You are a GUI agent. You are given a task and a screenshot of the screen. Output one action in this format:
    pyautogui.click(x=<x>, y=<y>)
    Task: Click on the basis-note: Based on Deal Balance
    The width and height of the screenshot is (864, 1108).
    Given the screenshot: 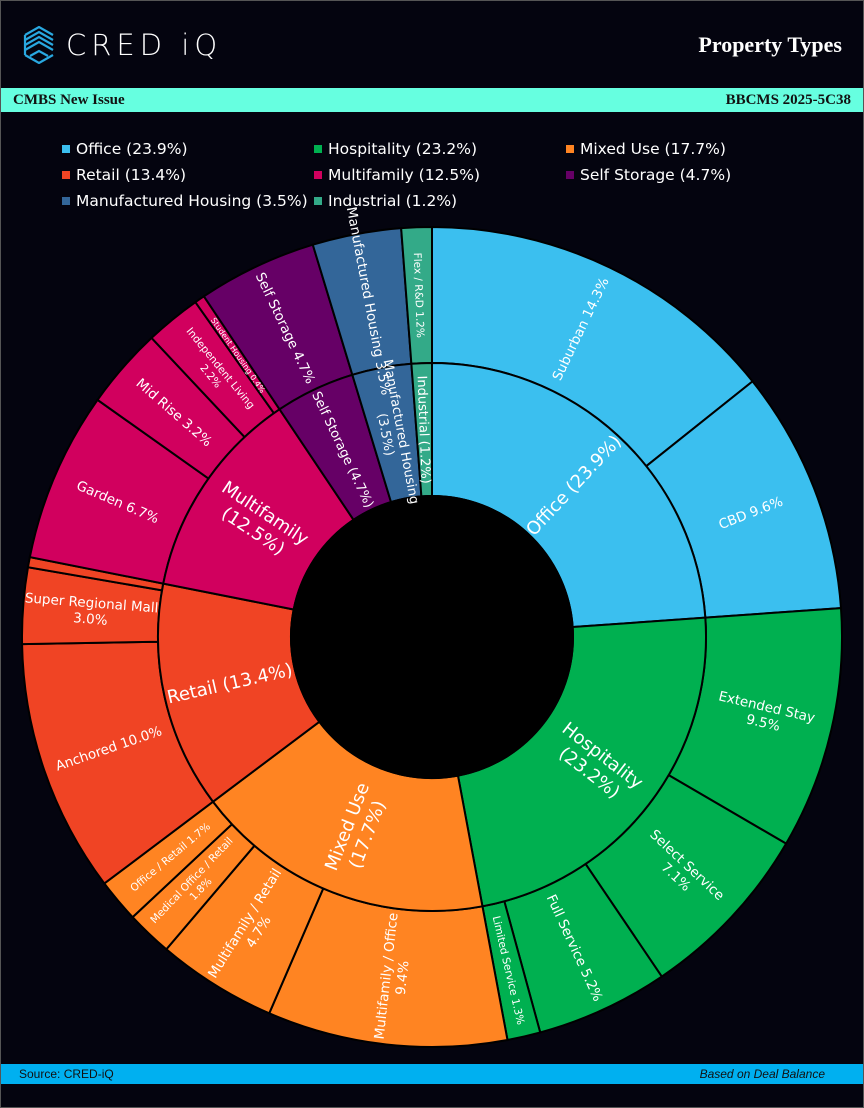 What is the action you would take?
    pyautogui.click(x=762, y=1074)
    